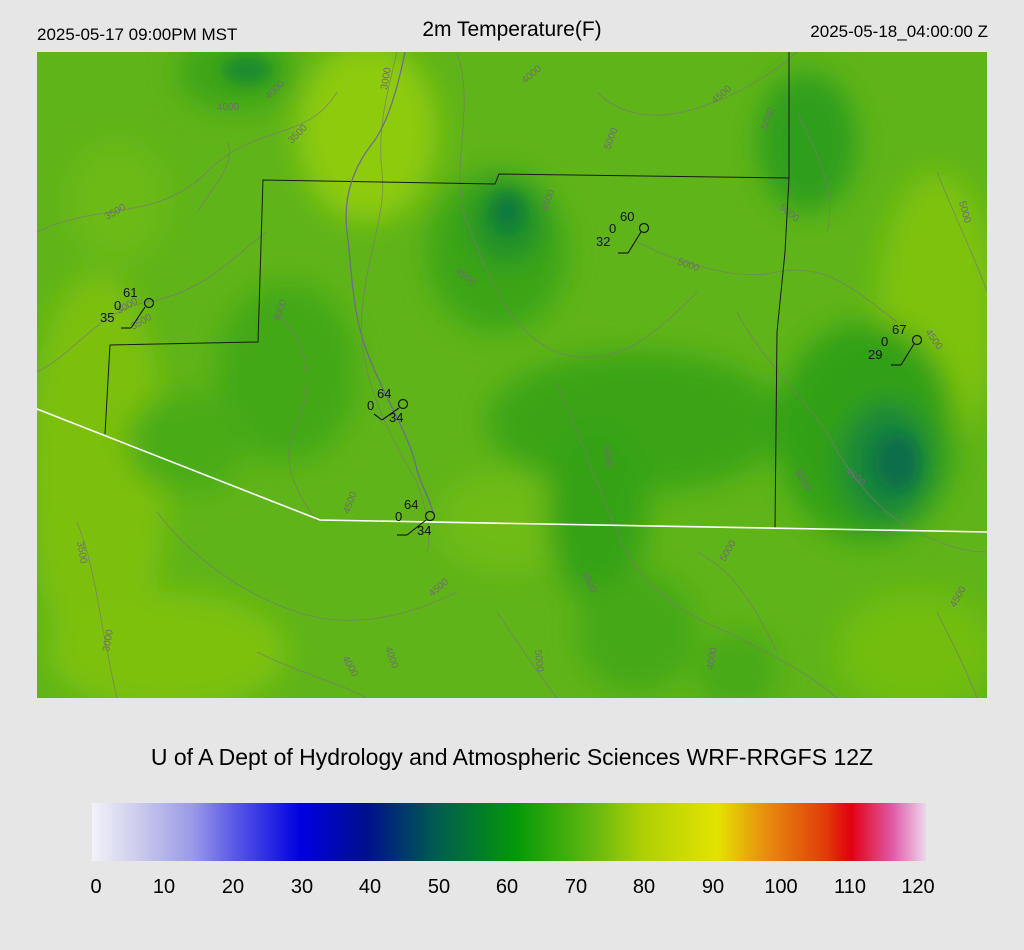 This screenshot has height=950, width=1024. I want to click on color-bar-tick: 100, so click(781, 887).